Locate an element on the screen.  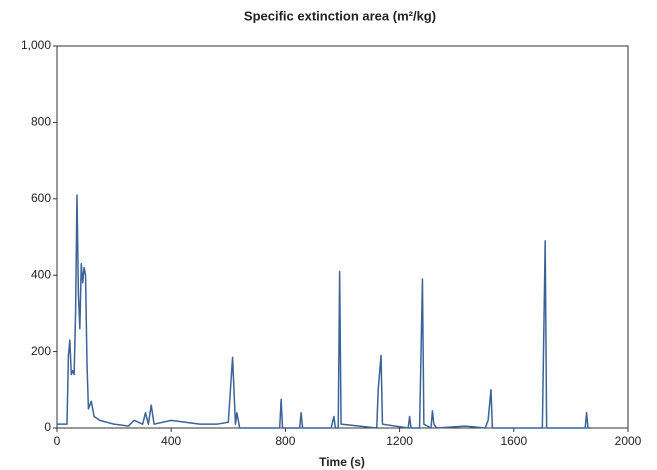
y-tick-label: 1,000 is located at coordinates (36, 45).